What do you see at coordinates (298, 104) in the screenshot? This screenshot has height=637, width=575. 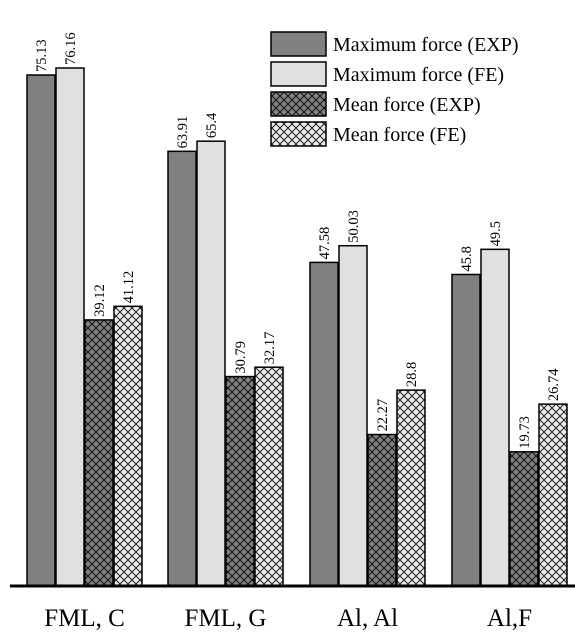 I see `legend-swatch-mean-force-exp` at bounding box center [298, 104].